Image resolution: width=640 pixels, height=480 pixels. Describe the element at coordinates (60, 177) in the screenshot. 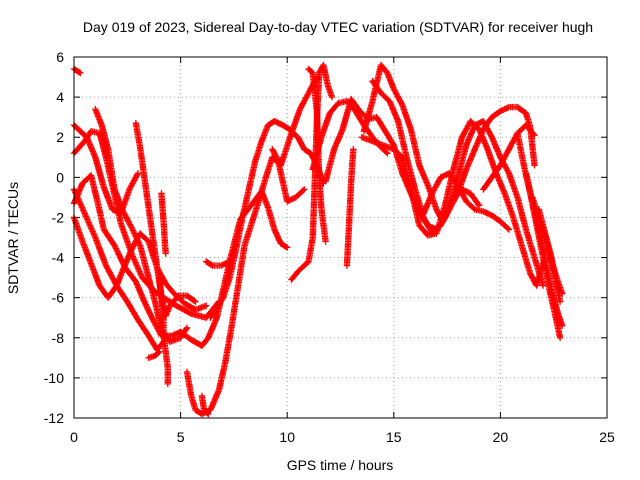

I see `y-tick-label: 0` at that location.